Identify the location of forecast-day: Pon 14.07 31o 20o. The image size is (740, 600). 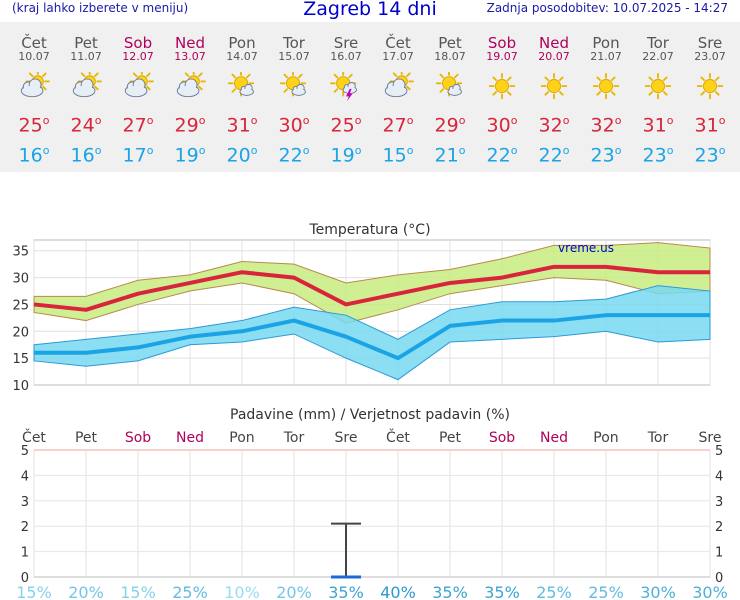
(242, 97).